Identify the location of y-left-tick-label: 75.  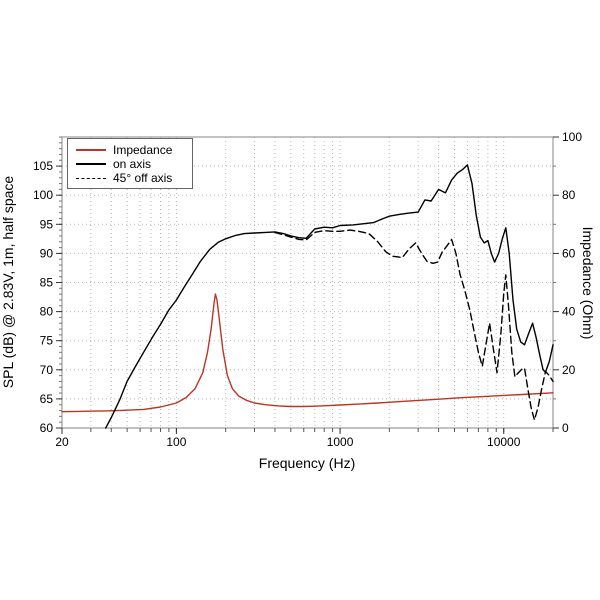
(47, 341).